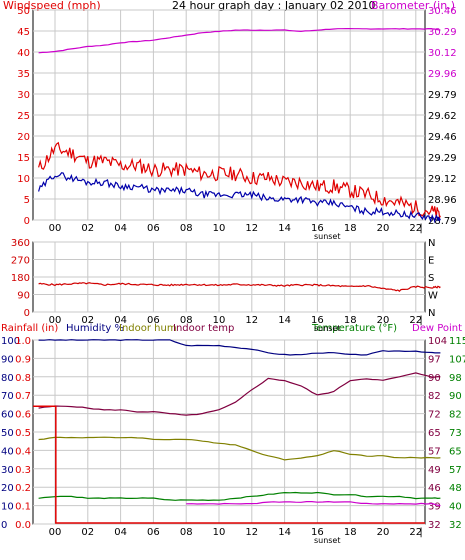  Describe the element at coordinates (239, 347) in the screenshot. I see `series-humidity-line` at that location.